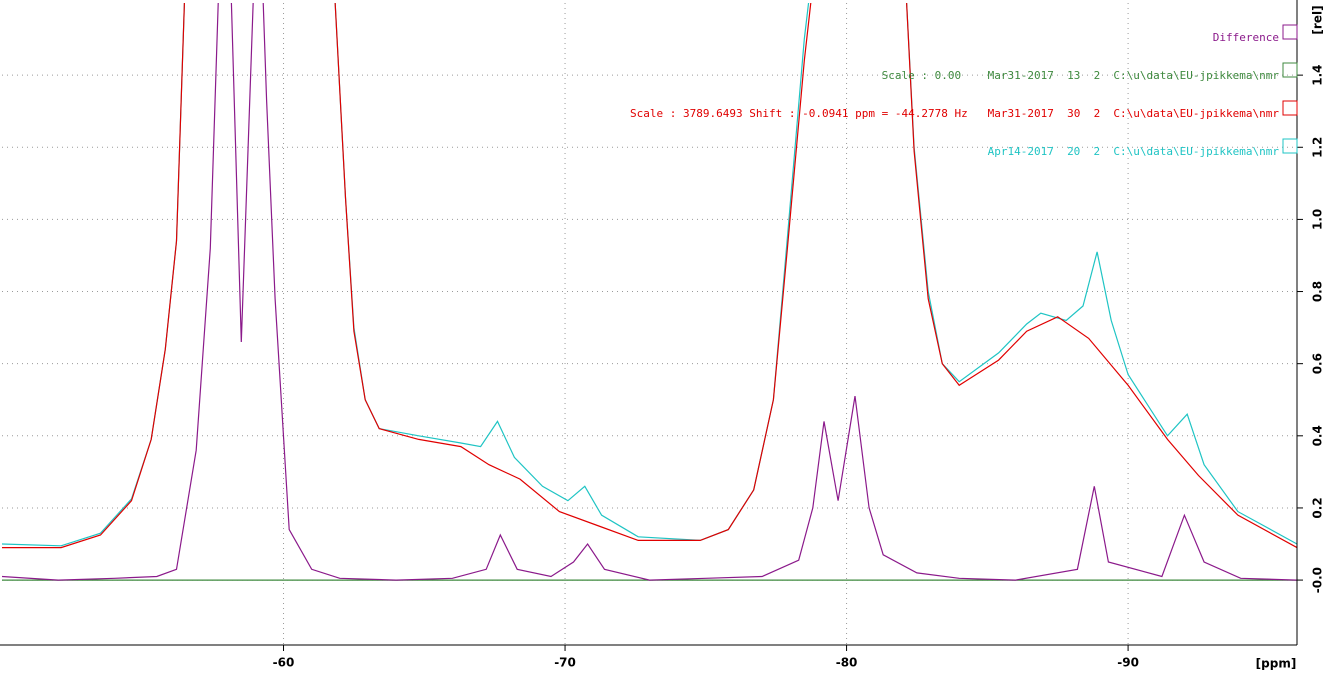 This screenshot has width=1331, height=677. Describe the element at coordinates (1318, 580) in the screenshot. I see `y-tick-label: -0.0` at that location.